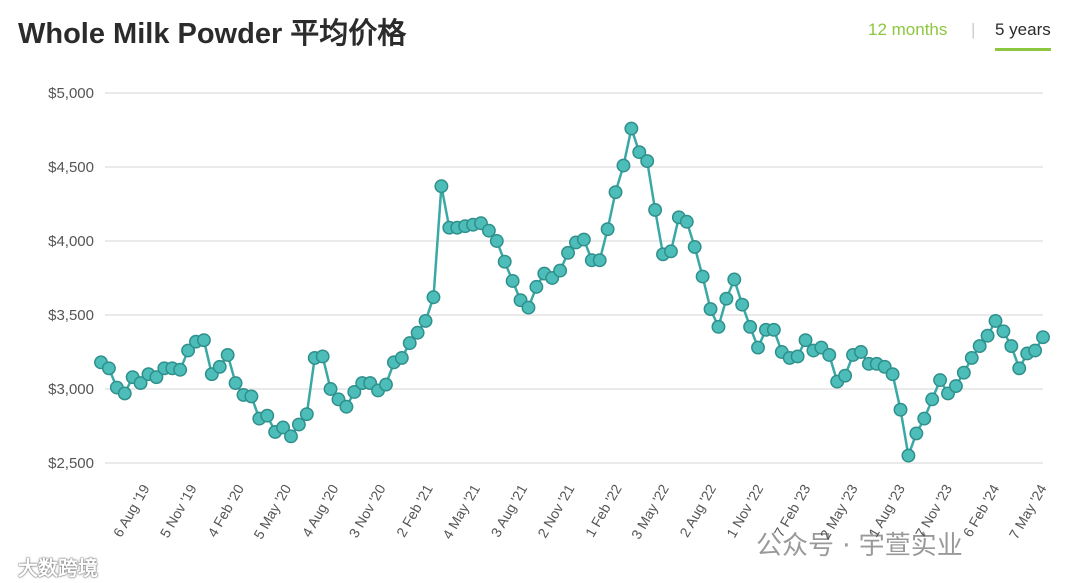  What do you see at coordinates (1028, 511) in the screenshot?
I see `x-tick-label: 7 May '24` at bounding box center [1028, 511].